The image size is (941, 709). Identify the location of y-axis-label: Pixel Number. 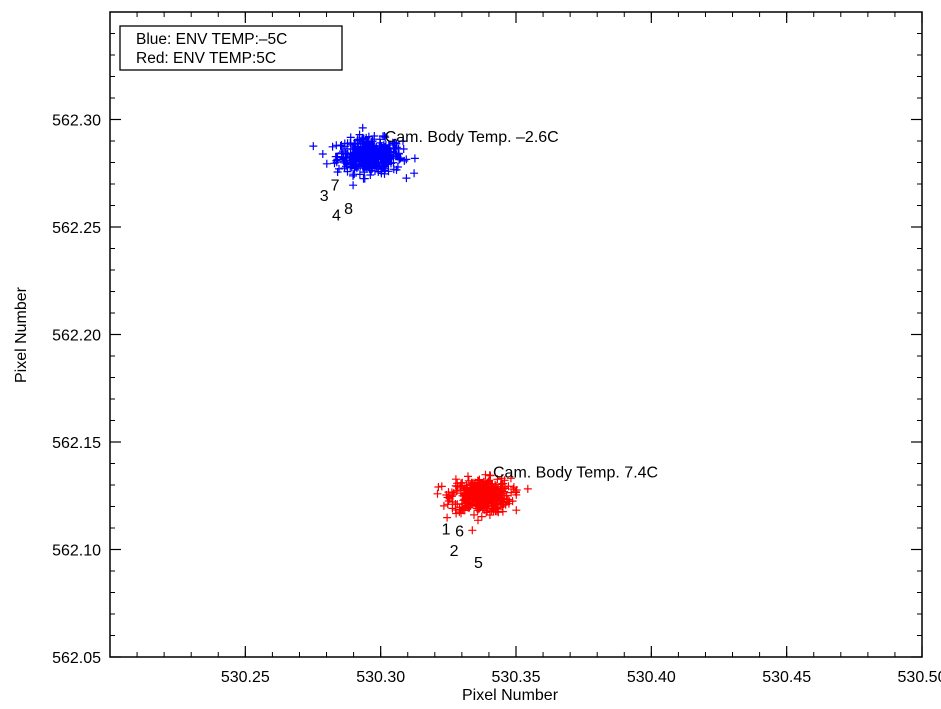
(21, 334).